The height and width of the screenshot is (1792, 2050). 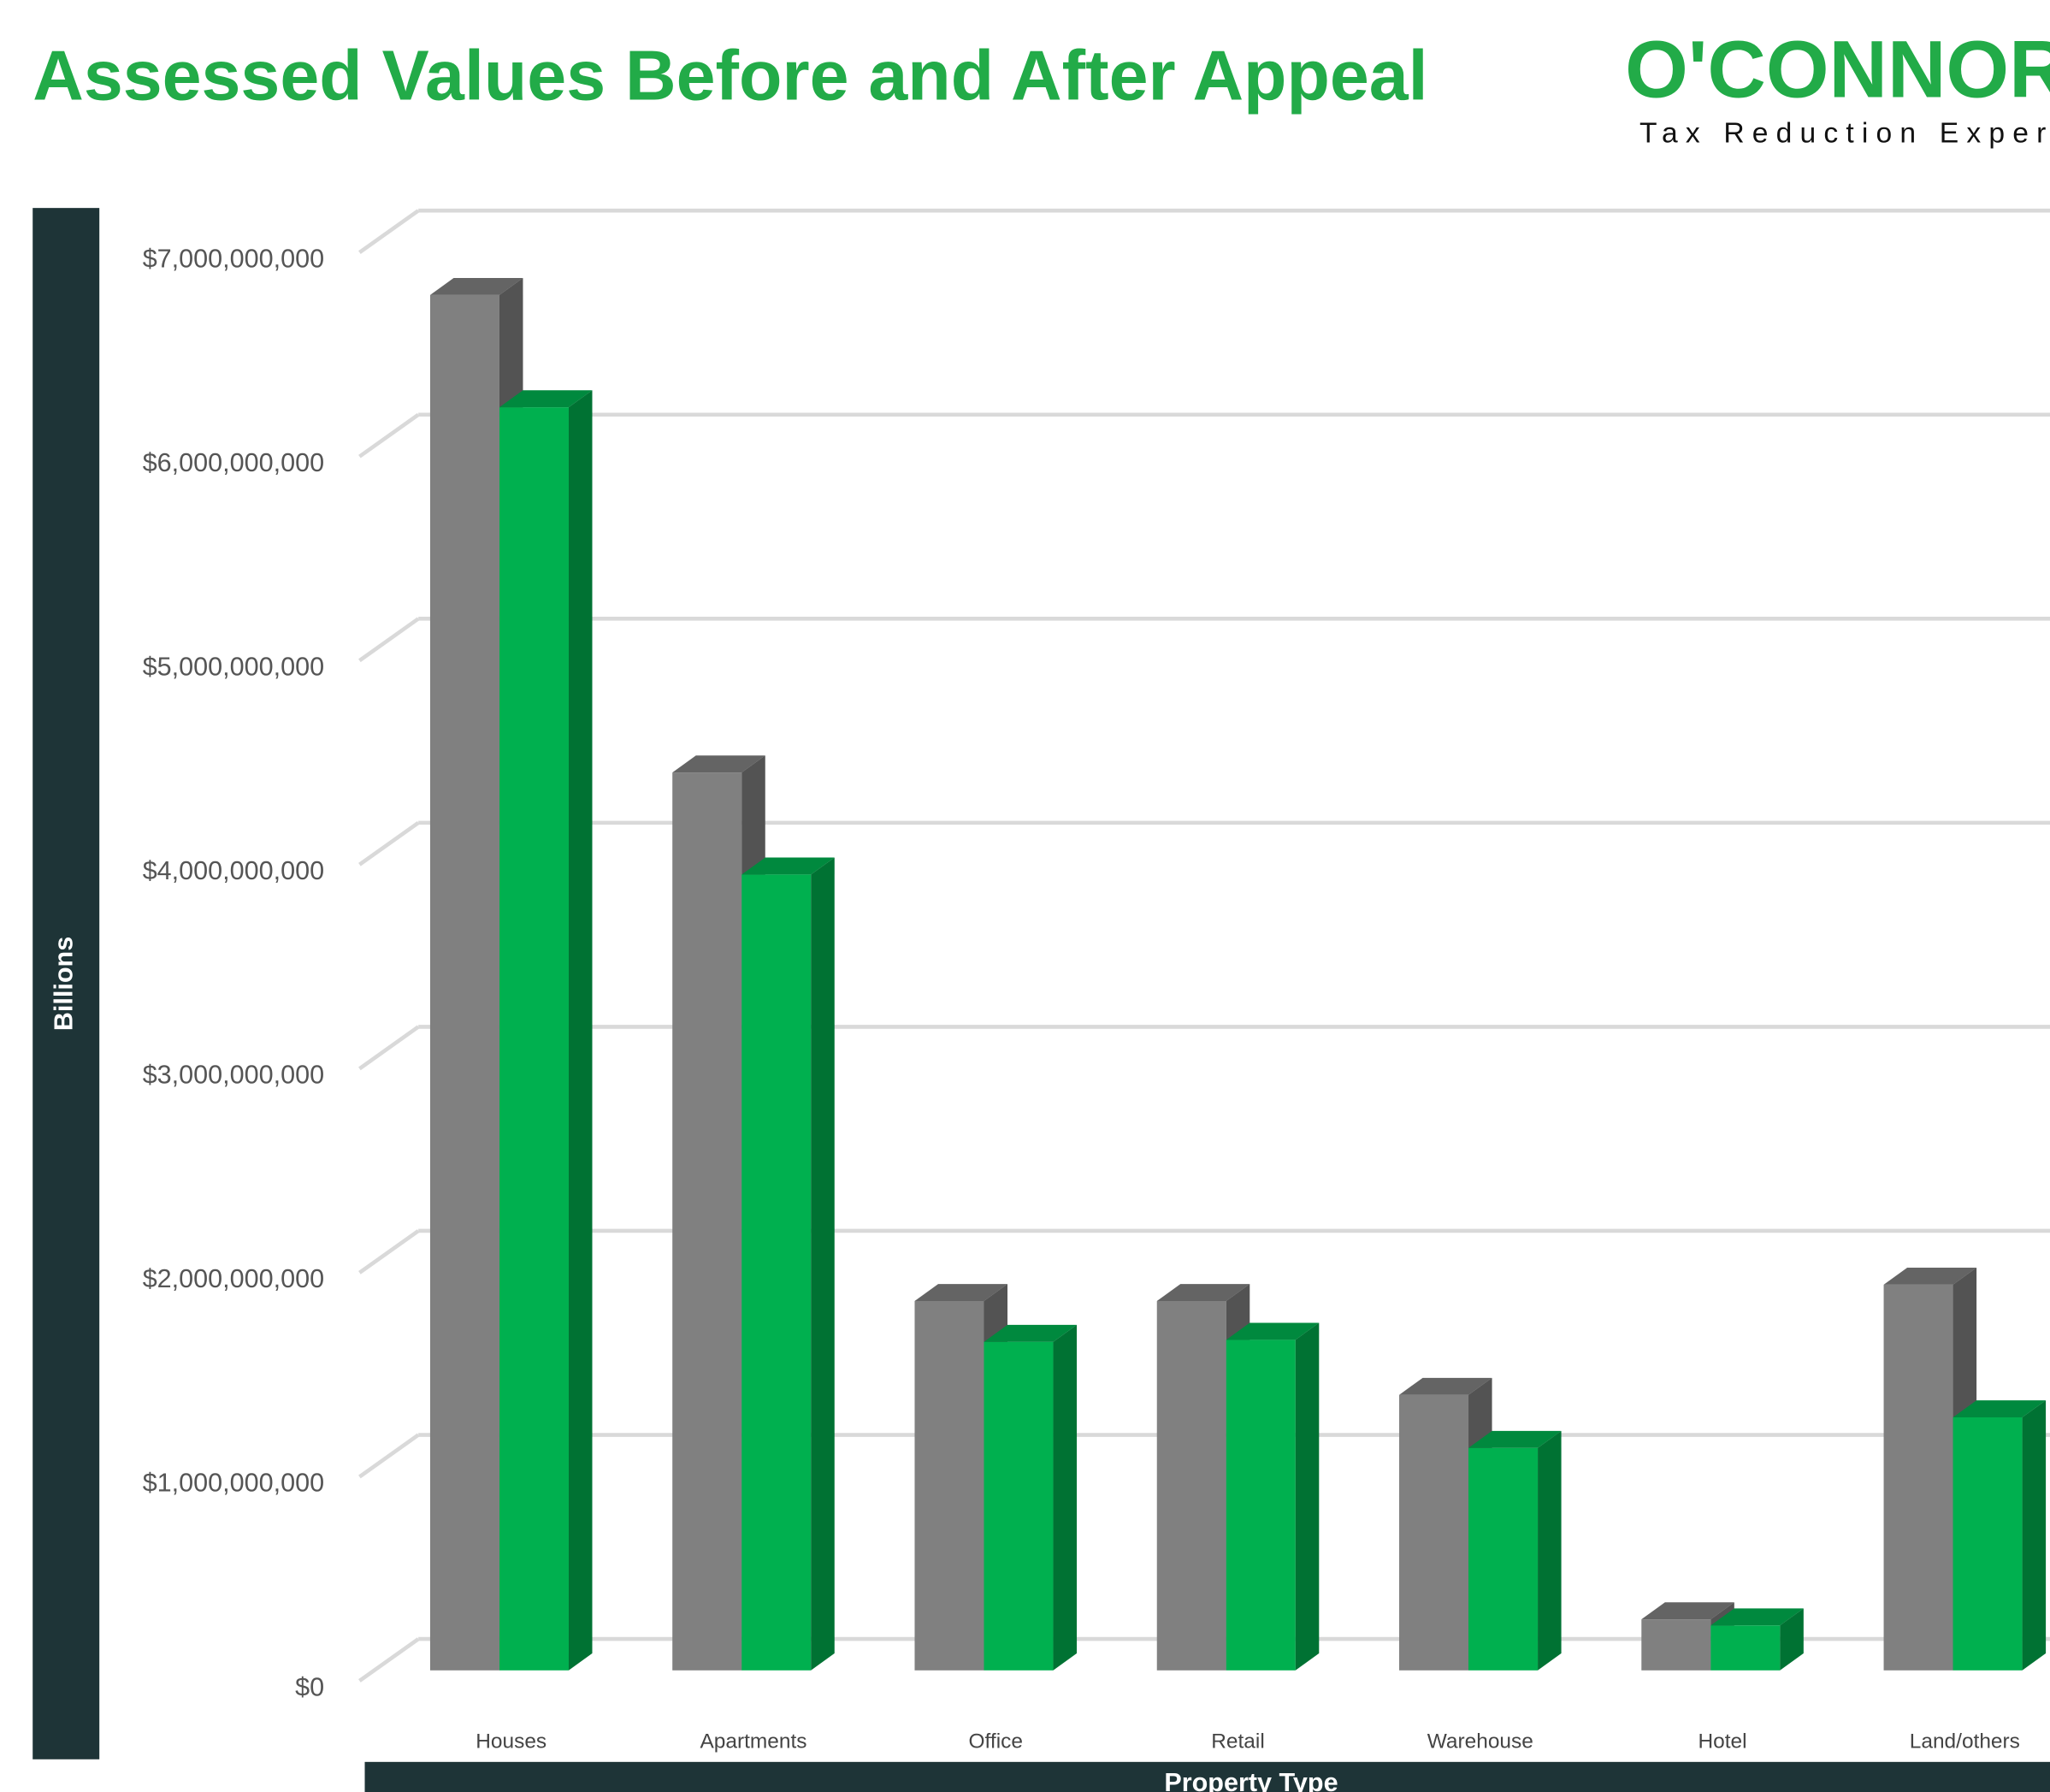 I want to click on x-tick-label: Retail, so click(x=1238, y=1741).